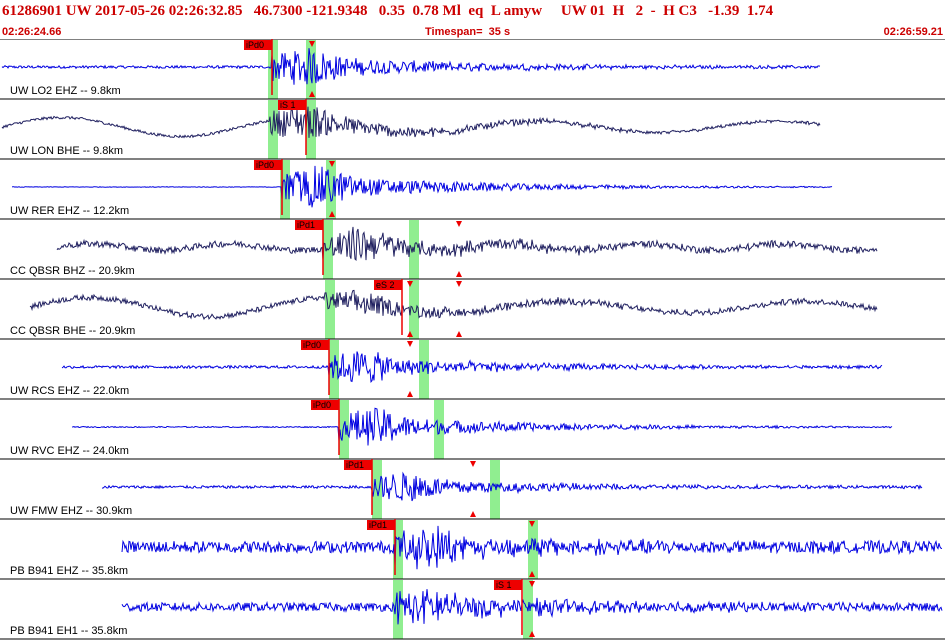 This screenshot has height=640, width=945. I want to click on channel-label: UW FMW EHZ -- 30.9km, so click(71, 511).